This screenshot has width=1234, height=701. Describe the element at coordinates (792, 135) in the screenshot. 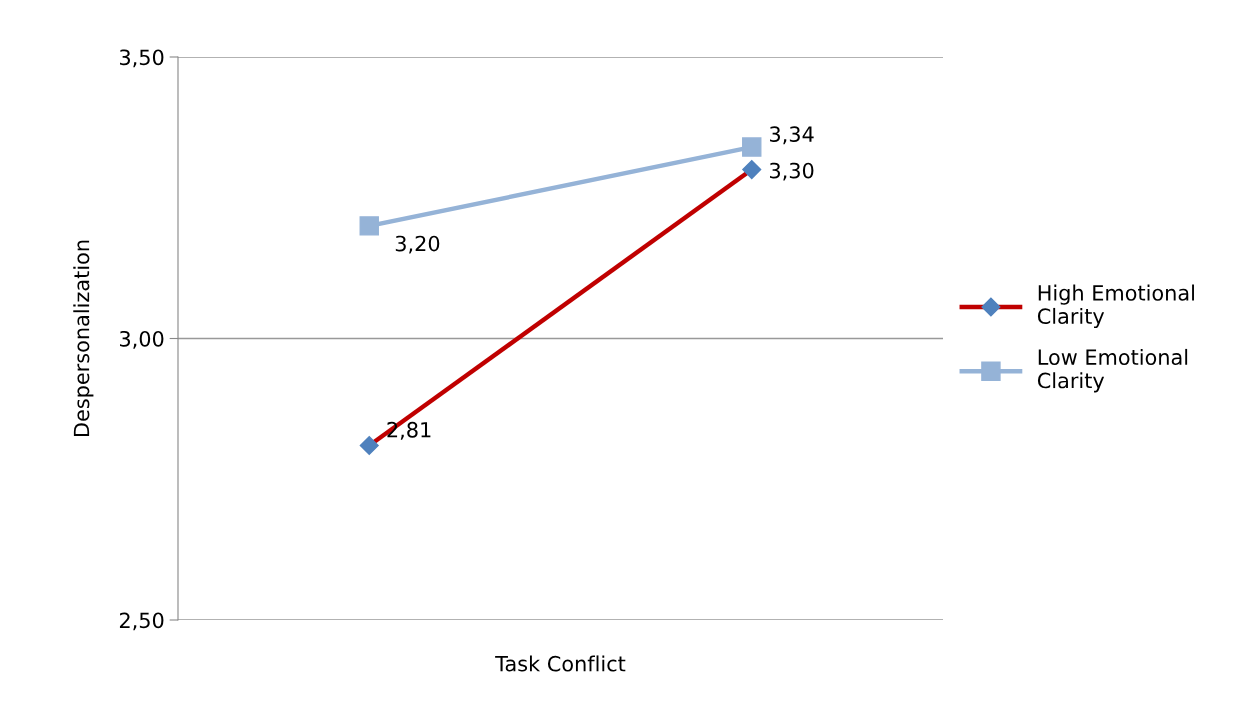

I see `data-label: 3,34` at that location.